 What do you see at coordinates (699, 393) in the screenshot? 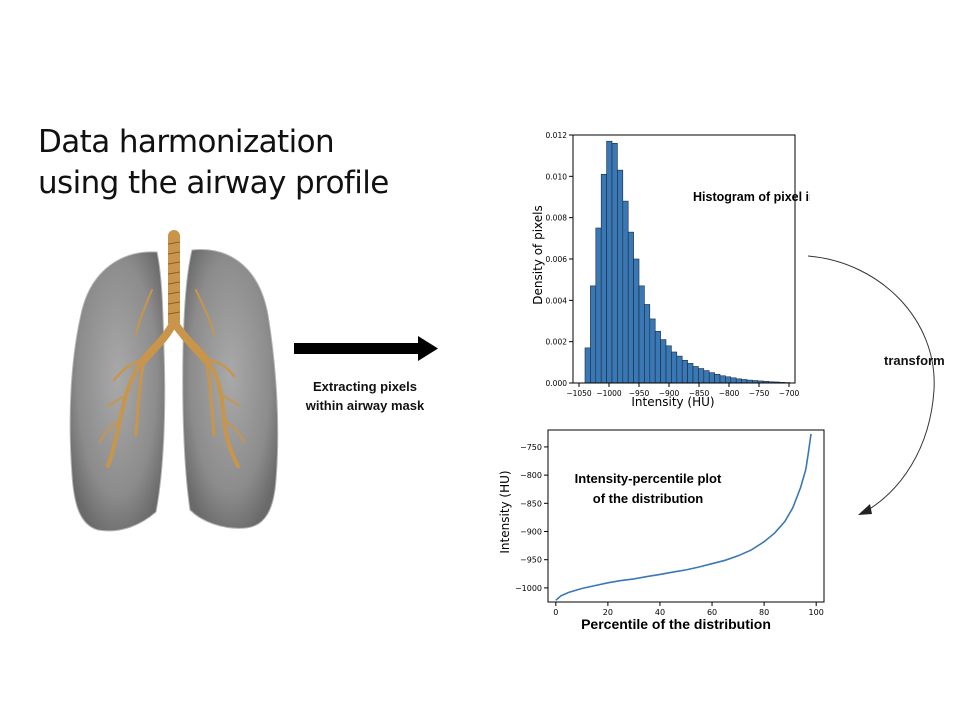
I see `histogram-x-tick-label: −850` at bounding box center [699, 393].